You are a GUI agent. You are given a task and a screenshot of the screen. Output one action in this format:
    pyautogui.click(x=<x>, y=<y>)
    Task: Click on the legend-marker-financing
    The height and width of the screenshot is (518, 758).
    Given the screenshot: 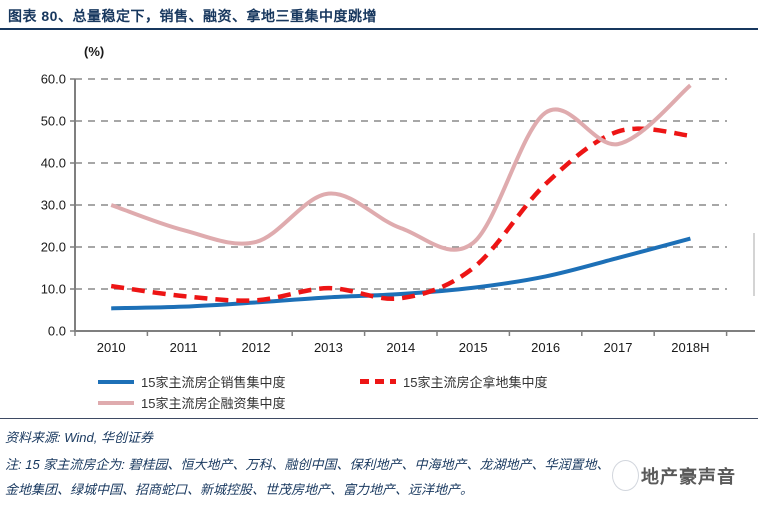 What is the action you would take?
    pyautogui.click(x=116, y=402)
    